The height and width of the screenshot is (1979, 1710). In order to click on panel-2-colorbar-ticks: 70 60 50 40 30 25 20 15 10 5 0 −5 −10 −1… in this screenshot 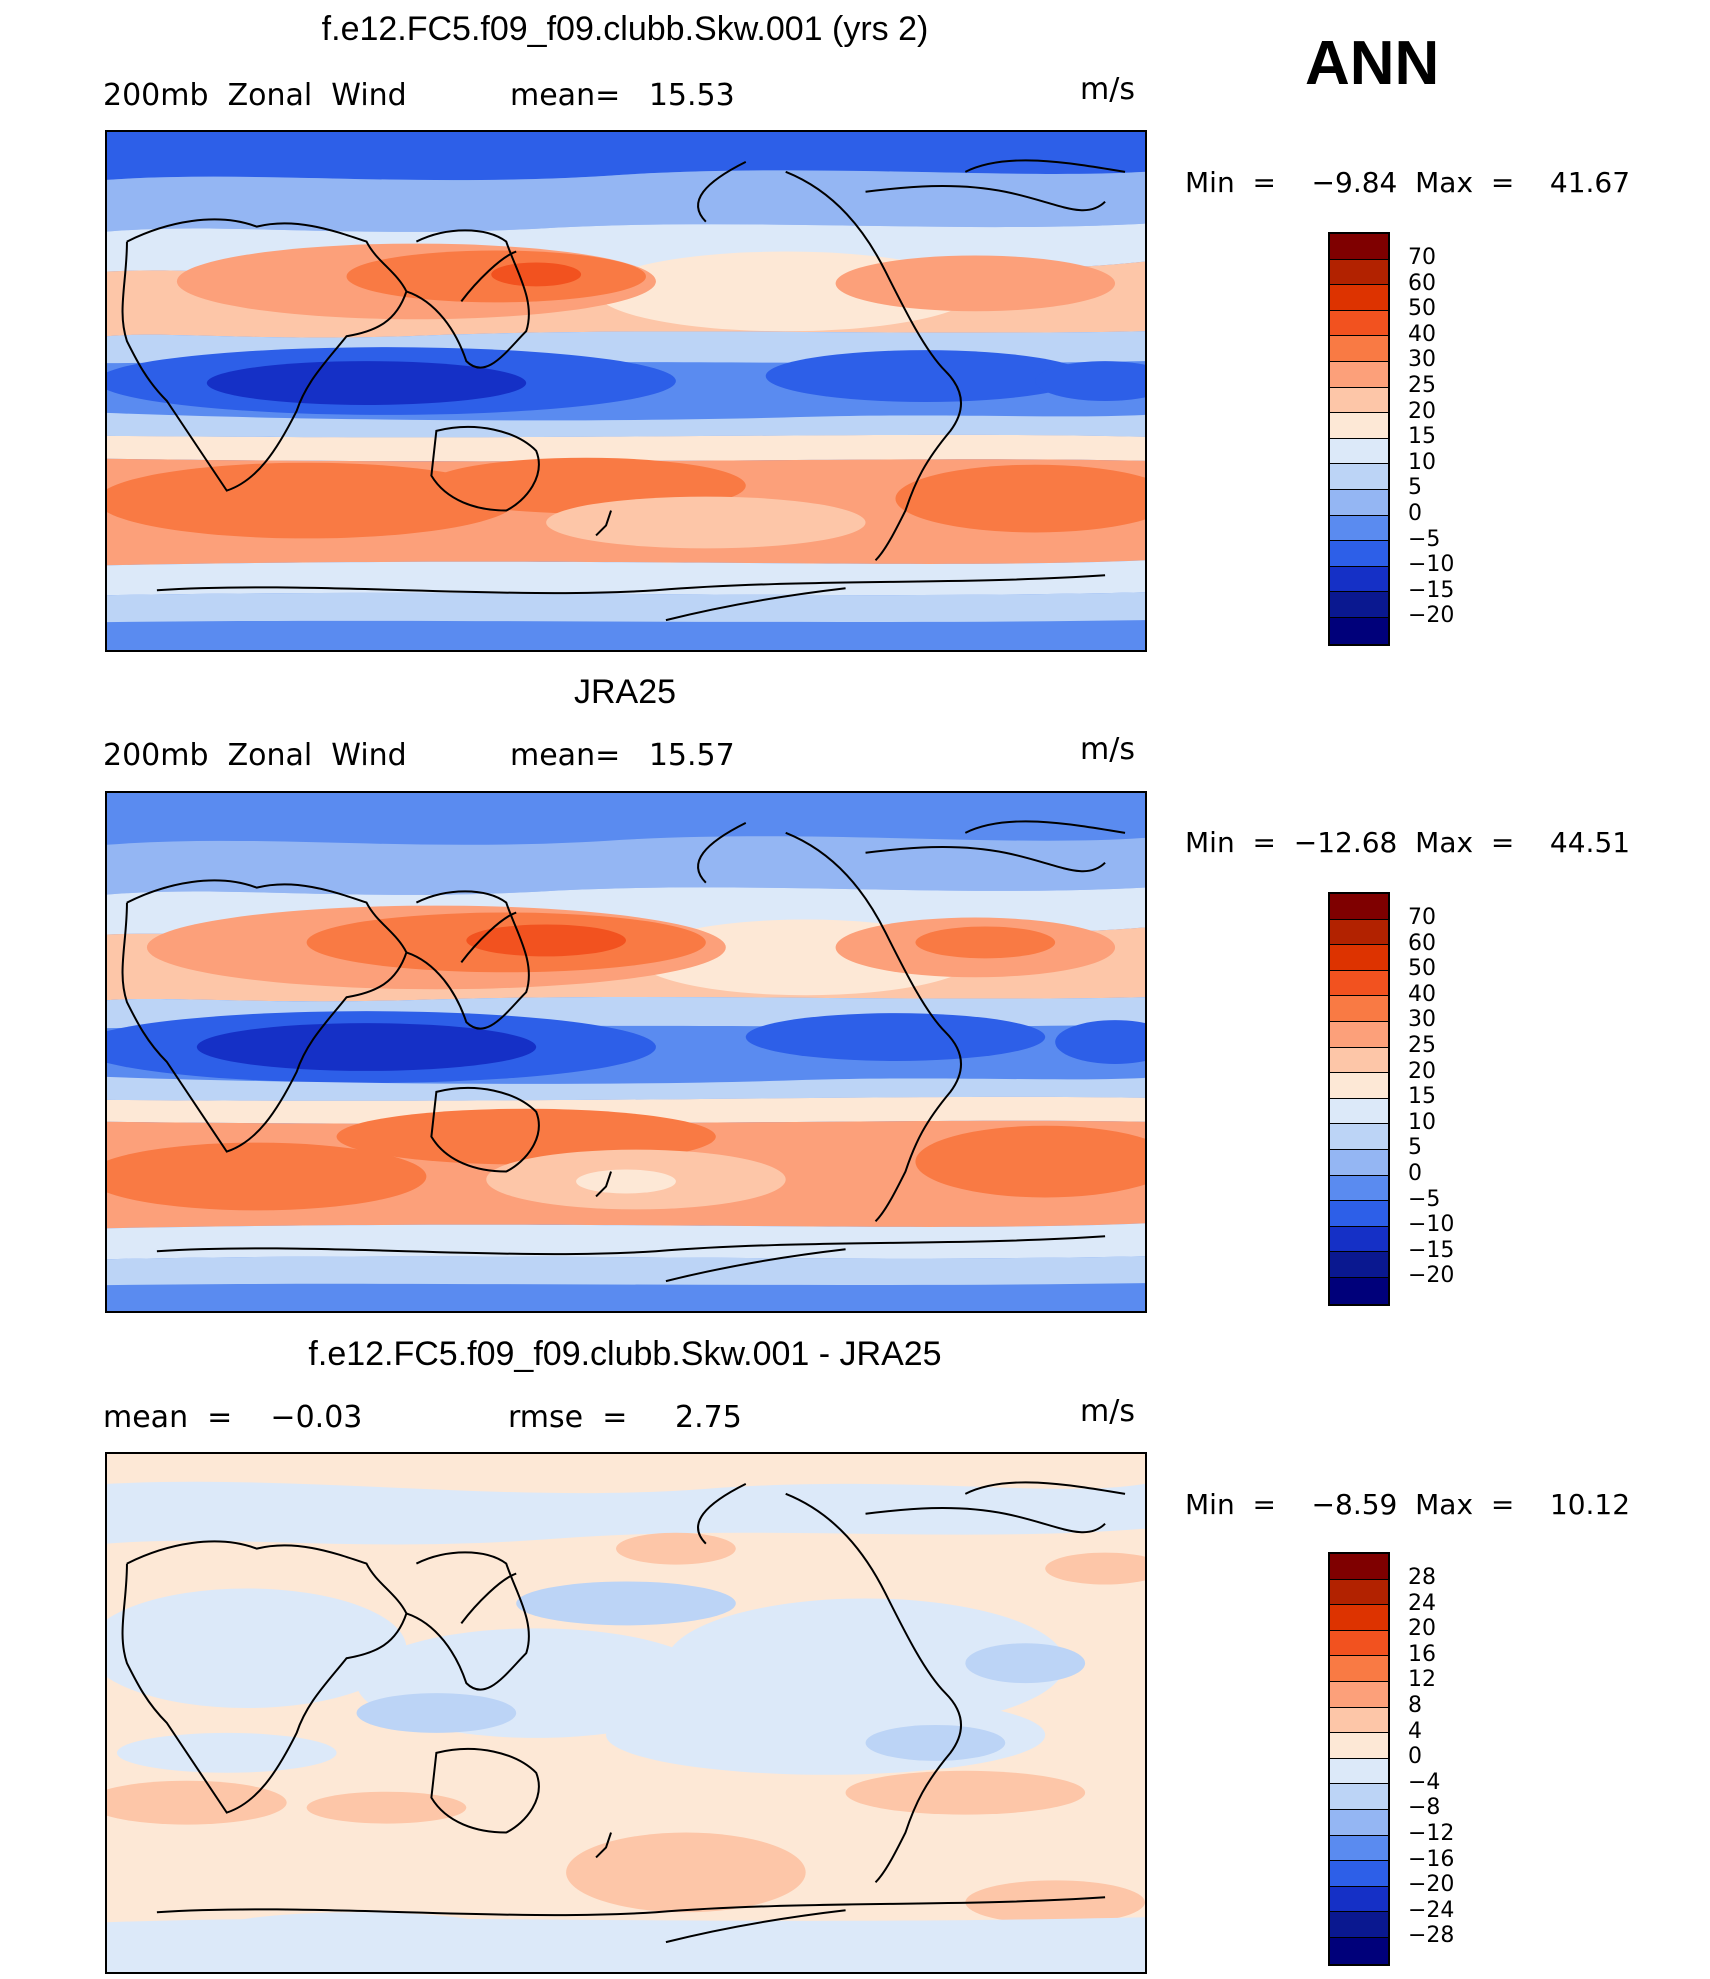, I will do `click(1431, 1097)`.